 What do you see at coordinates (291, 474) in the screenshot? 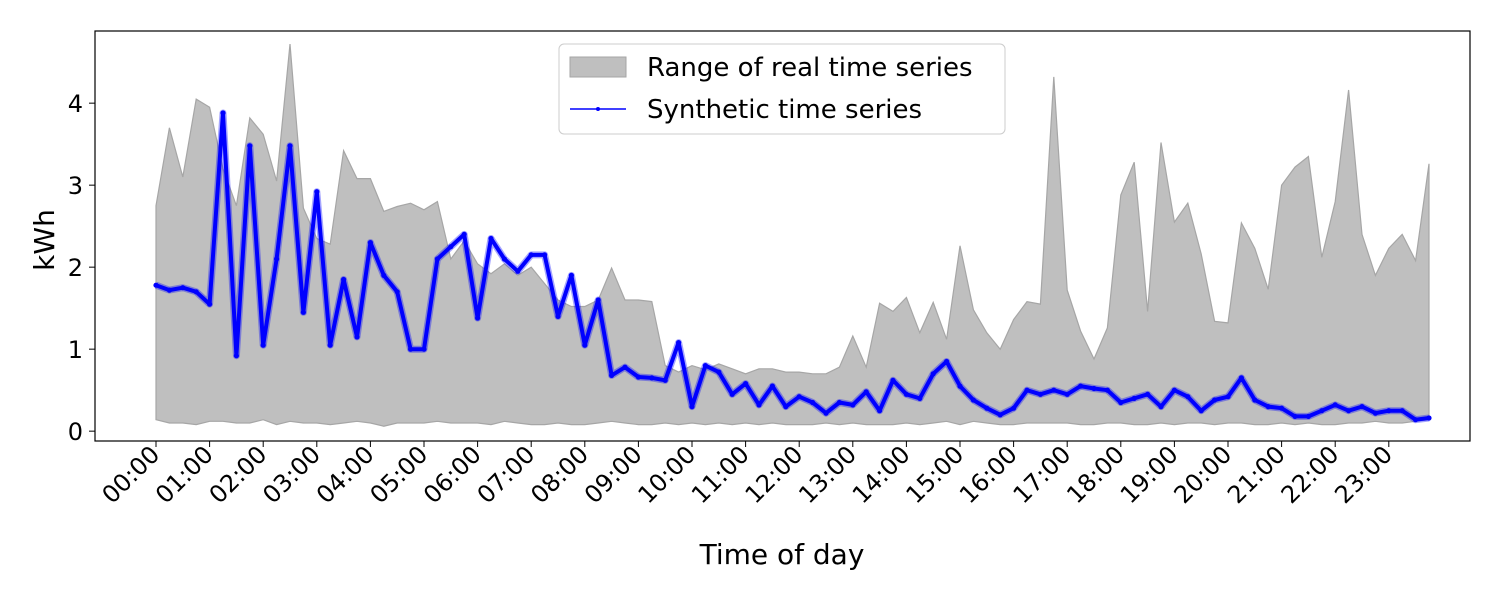
I see `x-tick-label: 03:00` at bounding box center [291, 474].